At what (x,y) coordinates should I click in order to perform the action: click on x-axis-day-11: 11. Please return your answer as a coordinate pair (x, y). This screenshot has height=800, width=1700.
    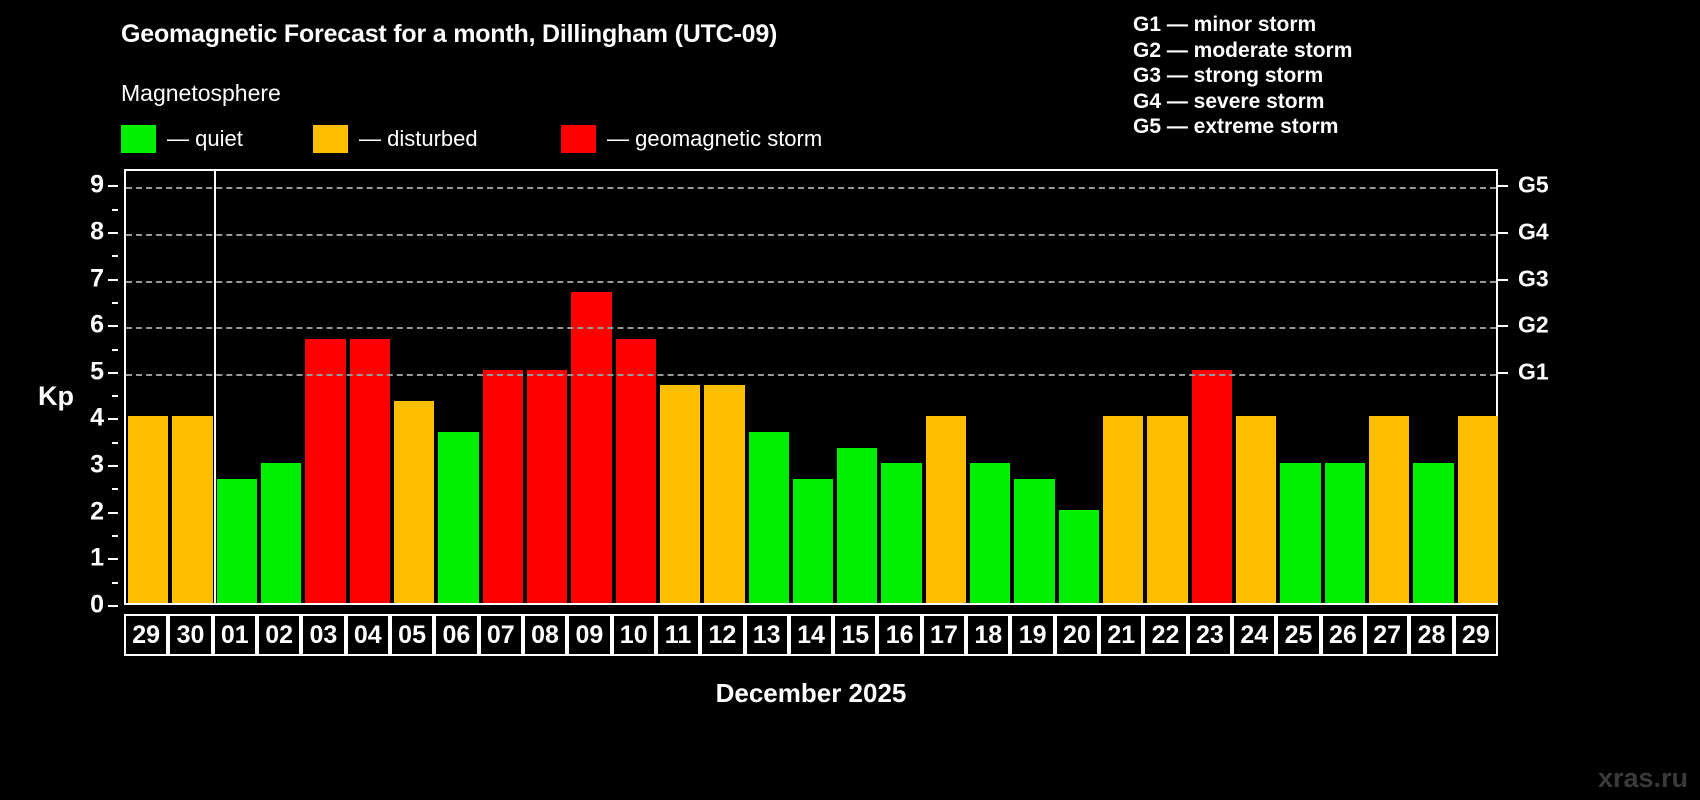
    Looking at the image, I should click on (678, 635).